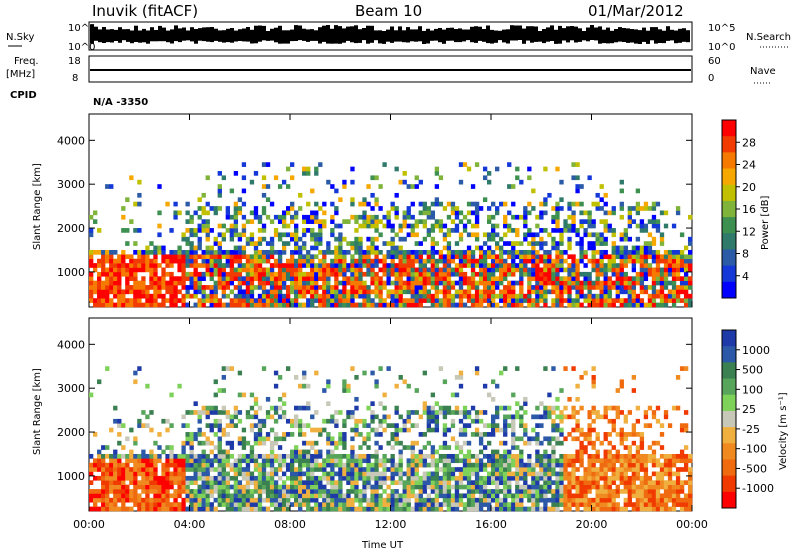 The height and width of the screenshot is (554, 800). I want to click on colorbar-swatch, so click(729, 209).